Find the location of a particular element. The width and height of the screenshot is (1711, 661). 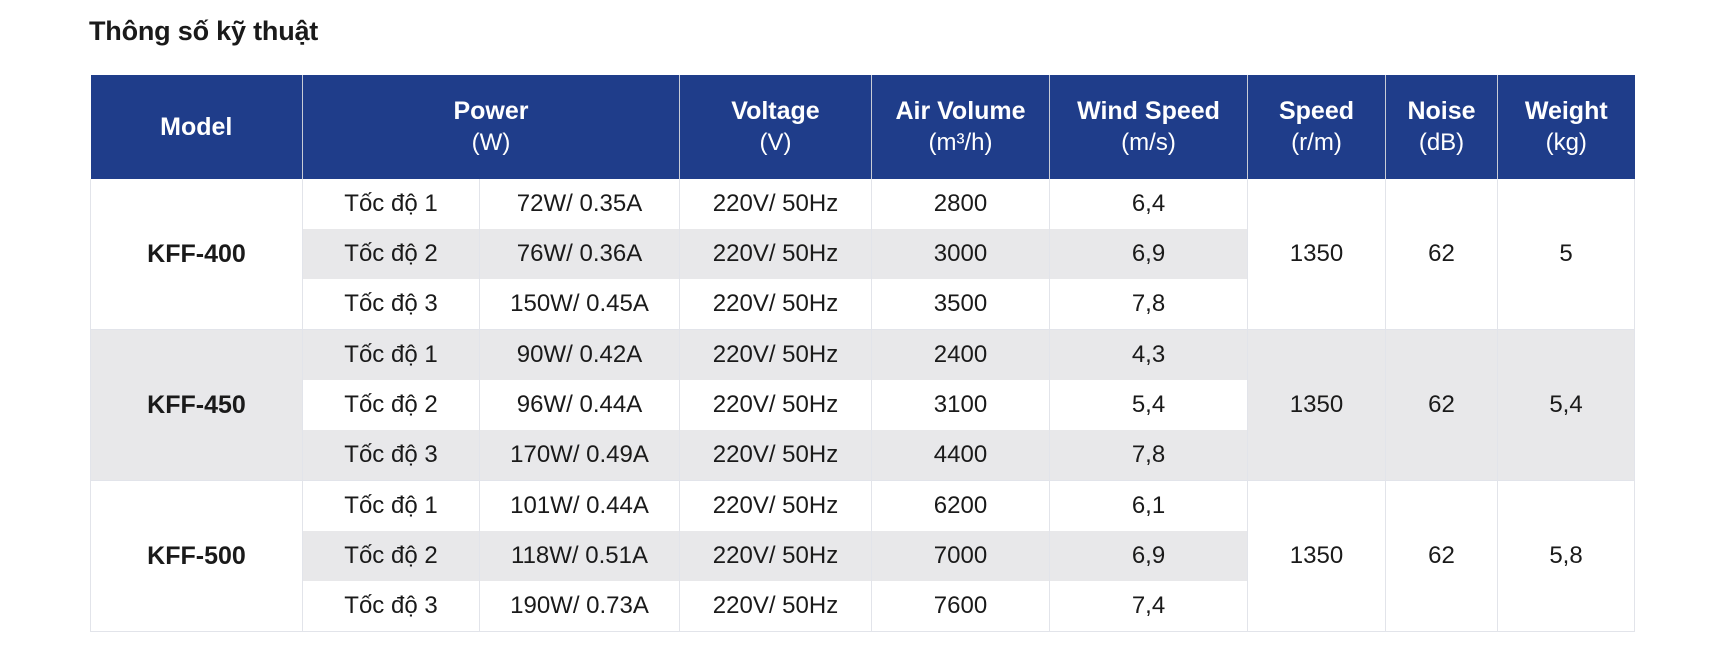

power-value: 190W/ 0.73A is located at coordinates (579, 606).